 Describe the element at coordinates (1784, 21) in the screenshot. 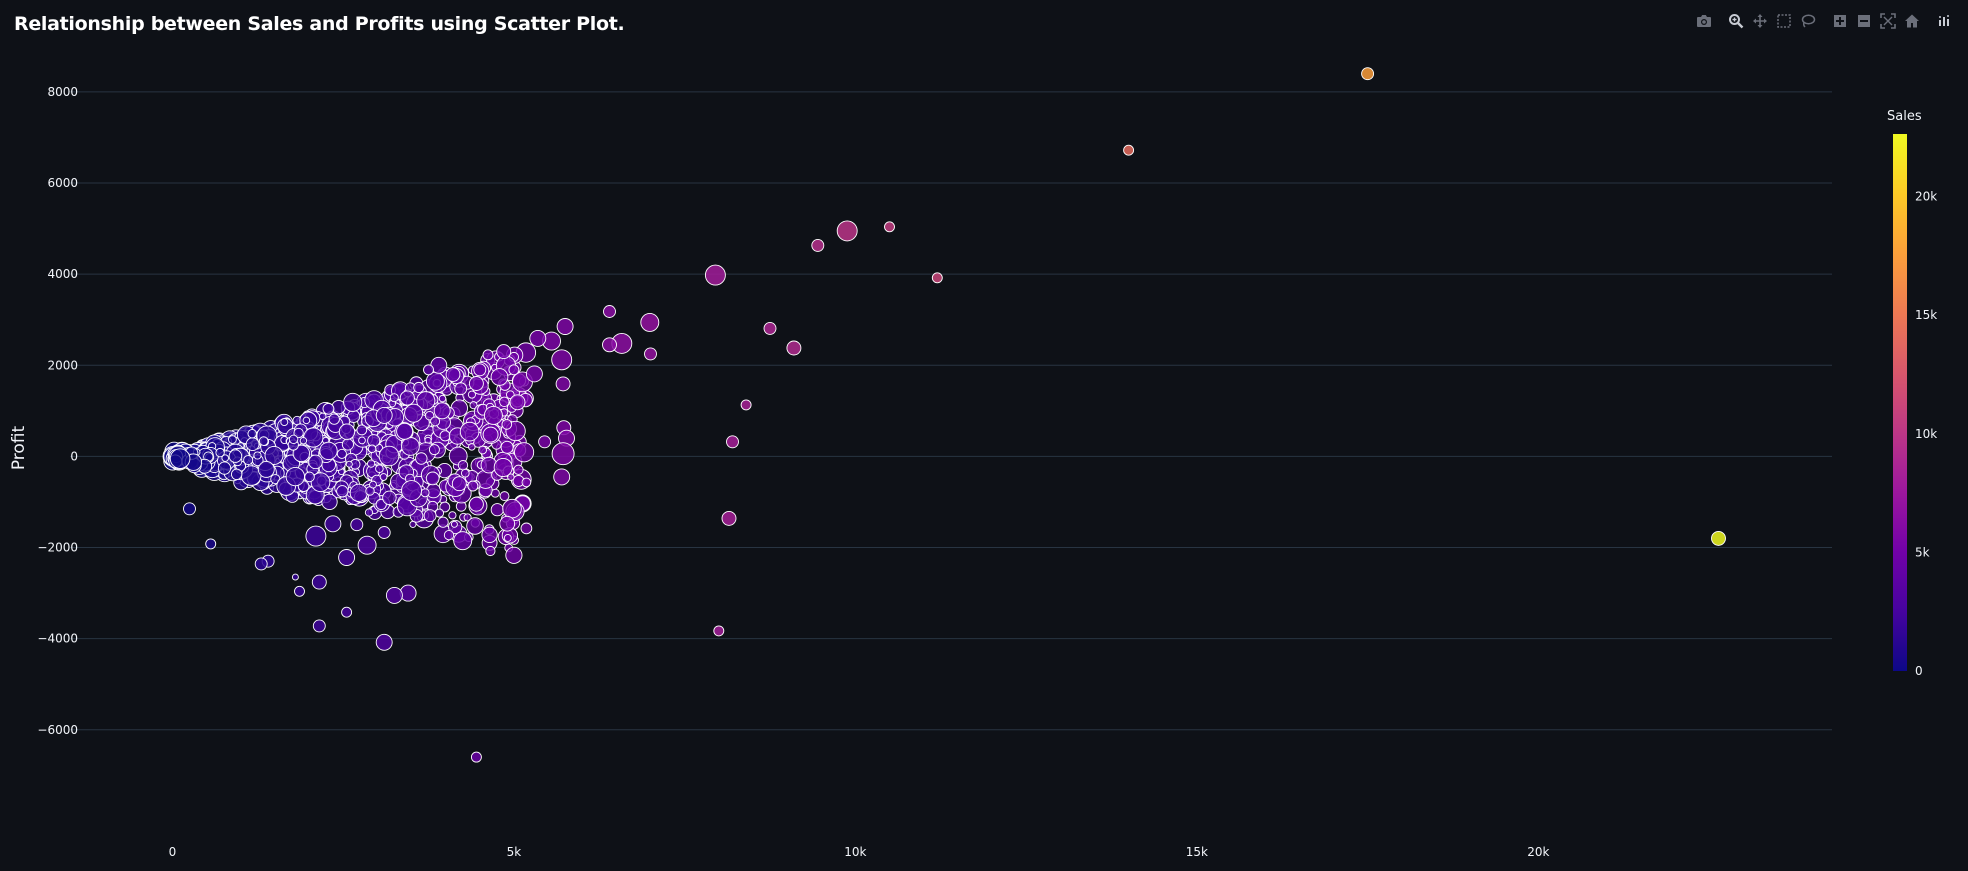

I see `box-select-icon` at that location.